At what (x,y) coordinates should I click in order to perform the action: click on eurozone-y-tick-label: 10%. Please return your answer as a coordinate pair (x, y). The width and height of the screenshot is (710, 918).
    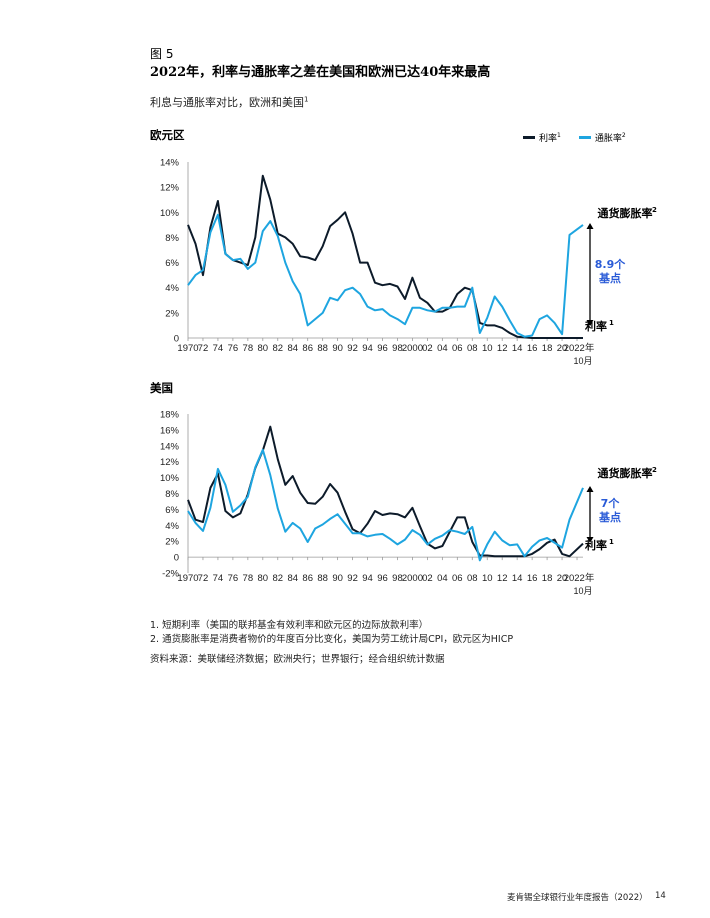
    Looking at the image, I should click on (170, 213).